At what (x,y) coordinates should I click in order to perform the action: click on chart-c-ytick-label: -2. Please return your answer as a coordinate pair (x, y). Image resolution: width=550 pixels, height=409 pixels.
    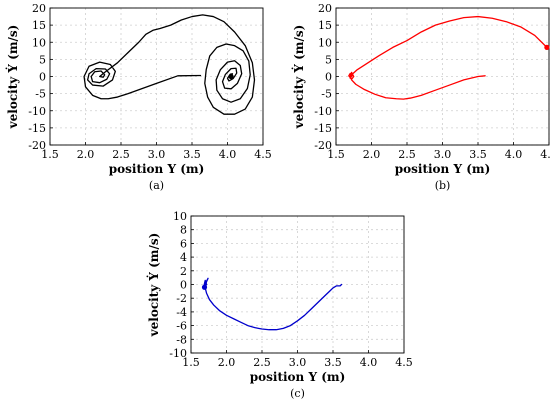
    Looking at the image, I should click on (181, 298).